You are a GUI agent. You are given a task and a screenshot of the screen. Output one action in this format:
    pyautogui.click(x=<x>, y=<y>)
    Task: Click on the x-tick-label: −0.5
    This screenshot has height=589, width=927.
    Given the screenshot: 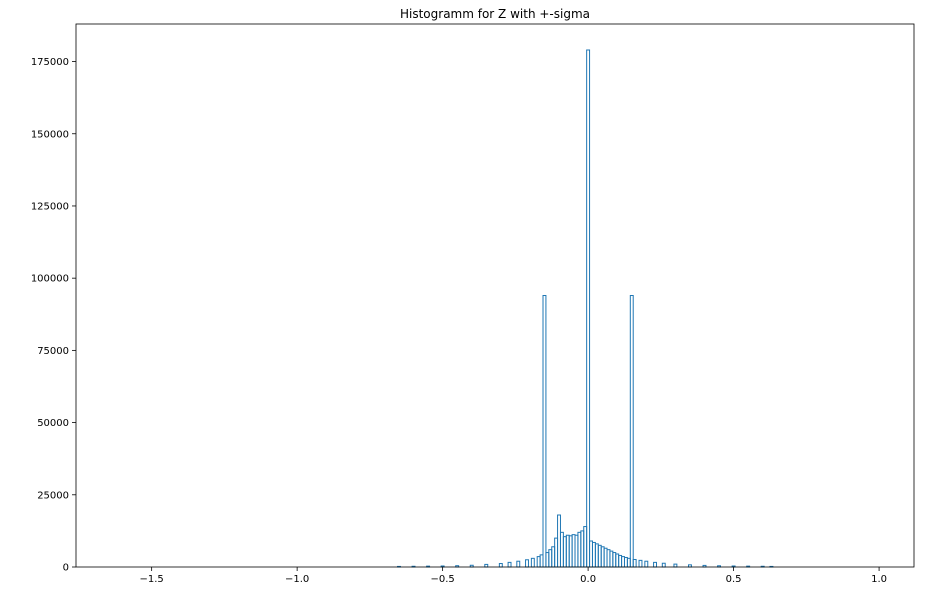 What is the action you would take?
    pyautogui.click(x=442, y=579)
    